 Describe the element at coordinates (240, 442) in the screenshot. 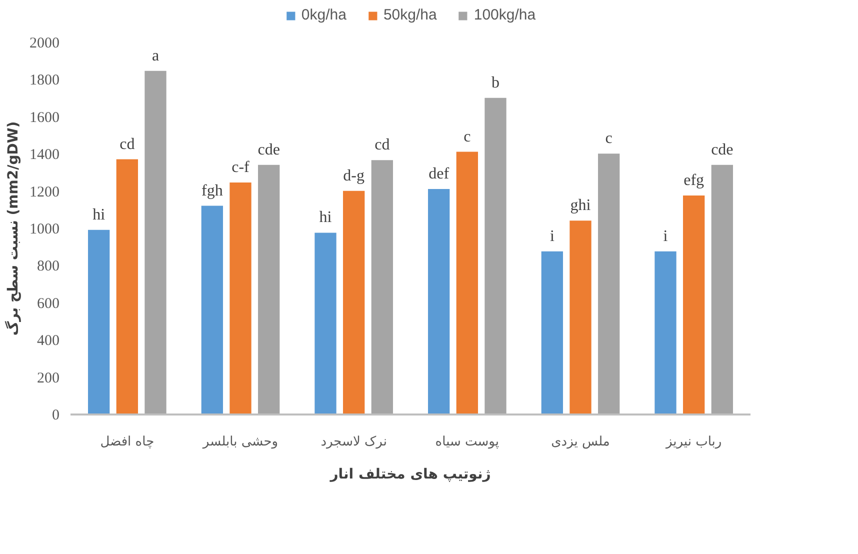

I see `x-tick-label: وحشی بابلسر` at that location.